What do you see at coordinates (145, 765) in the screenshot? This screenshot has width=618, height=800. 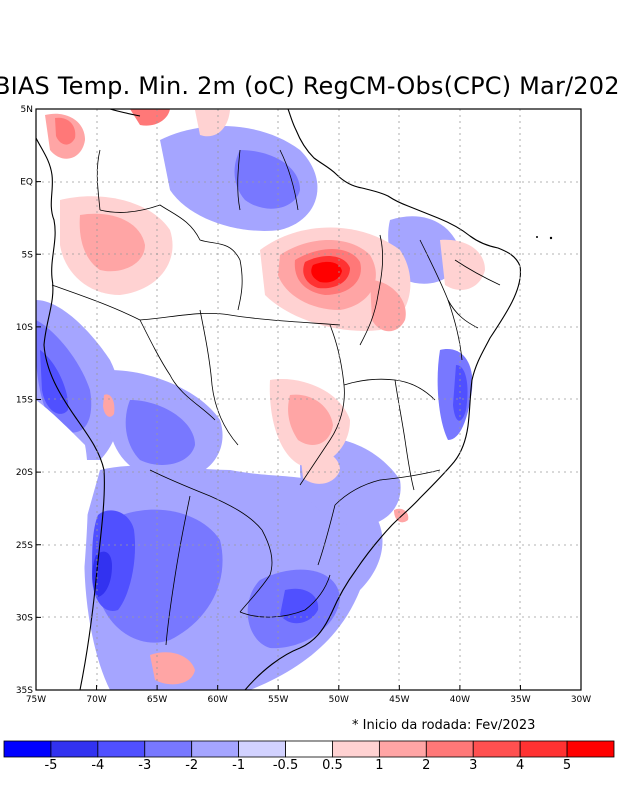 I see `colorbar-label: -3` at bounding box center [145, 765].